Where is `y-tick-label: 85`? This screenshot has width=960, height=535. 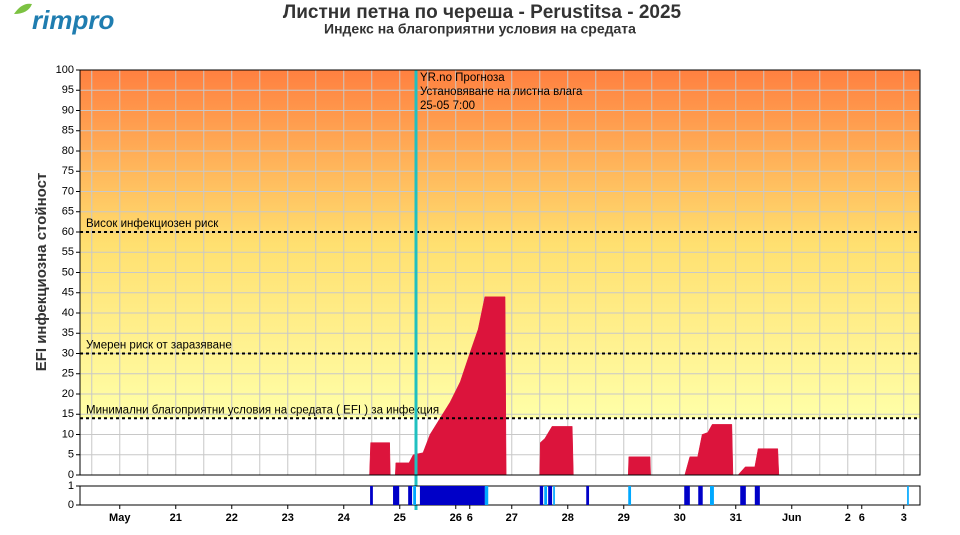
y-tick-label: 85 is located at coordinates (68, 131).